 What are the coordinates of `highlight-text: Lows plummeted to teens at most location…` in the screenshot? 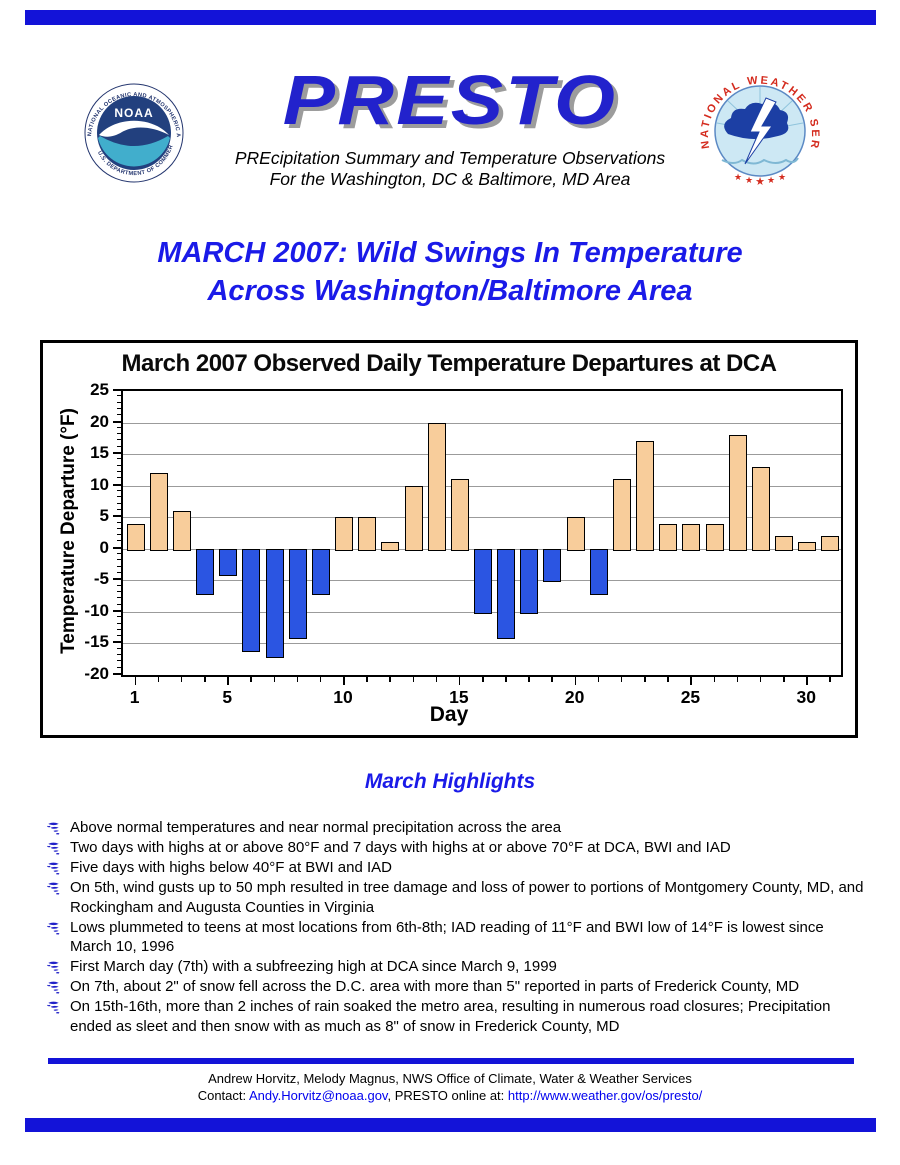 It's located at (447, 937).